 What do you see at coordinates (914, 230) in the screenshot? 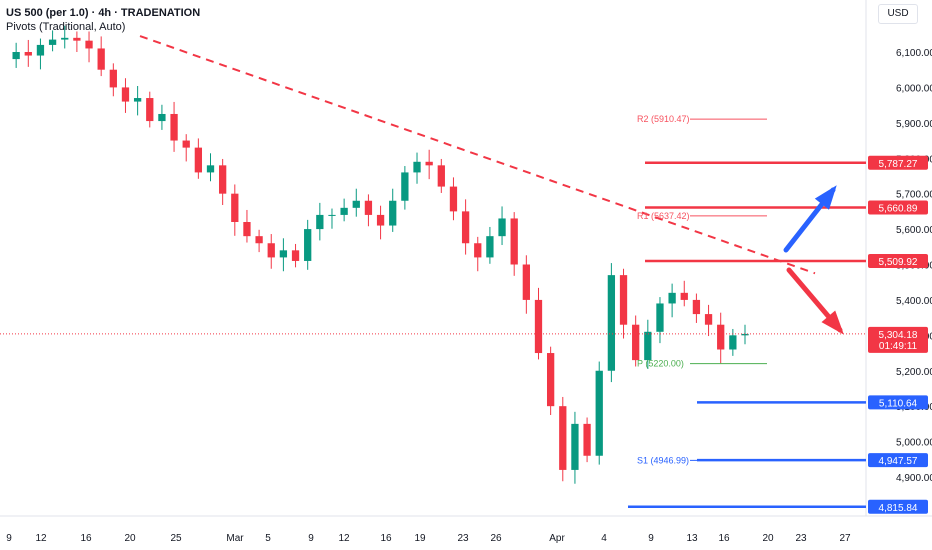
I see `y-tick-label: 5,600.00` at bounding box center [914, 230].